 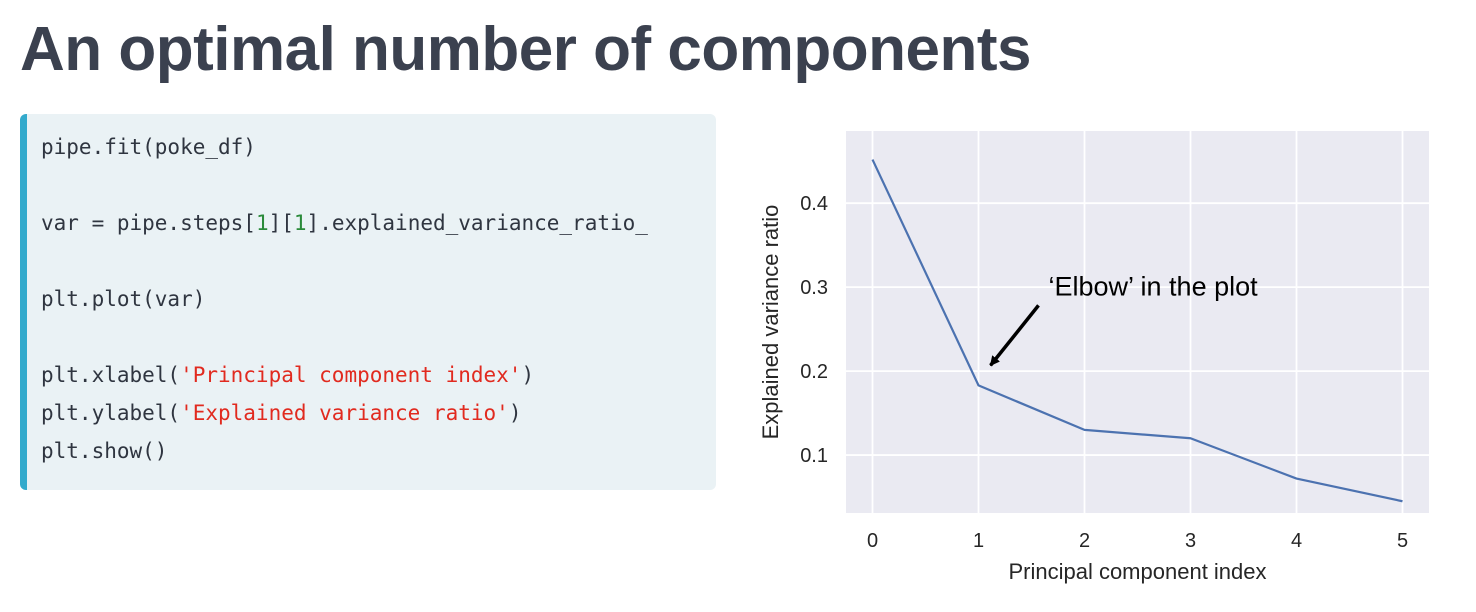 I want to click on y-axis-label: Explained variance ratio, so click(x=770, y=322).